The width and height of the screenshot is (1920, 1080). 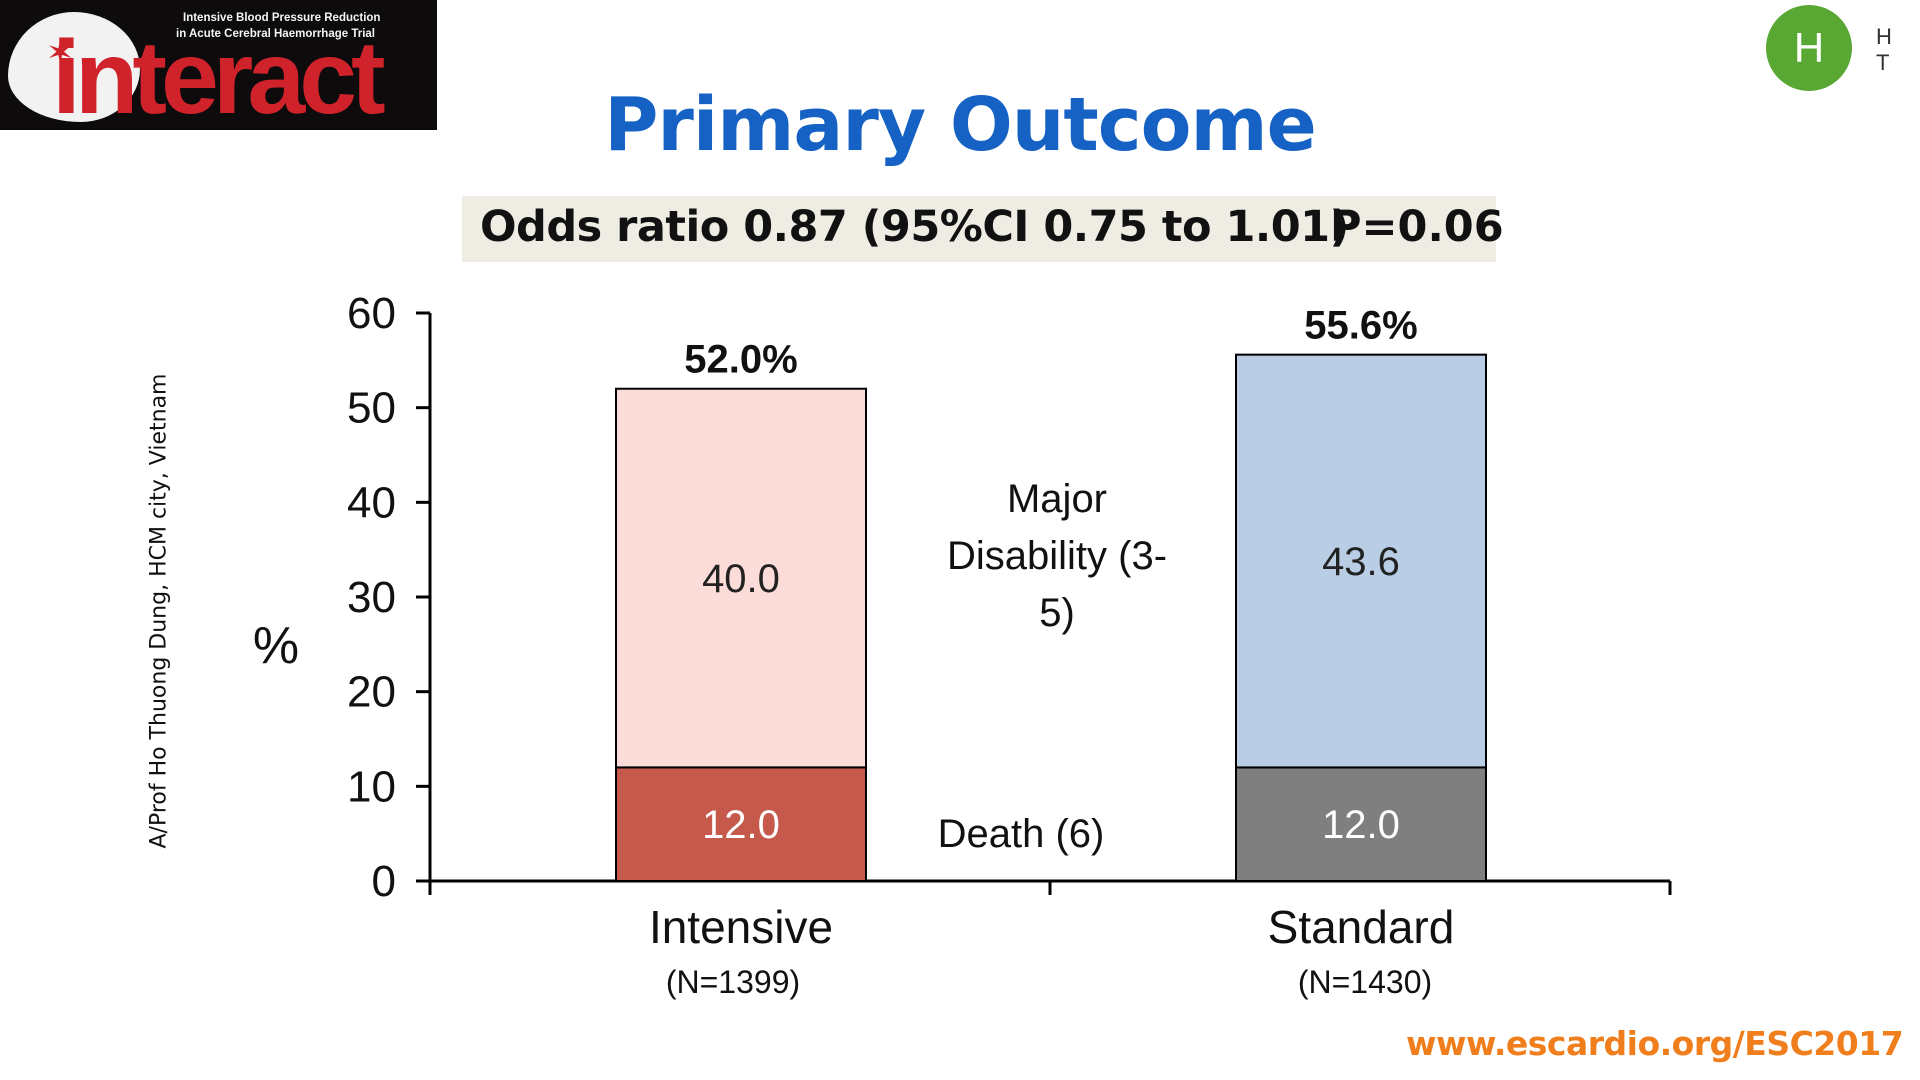 I want to click on odds-ratio-box, so click(x=979, y=229).